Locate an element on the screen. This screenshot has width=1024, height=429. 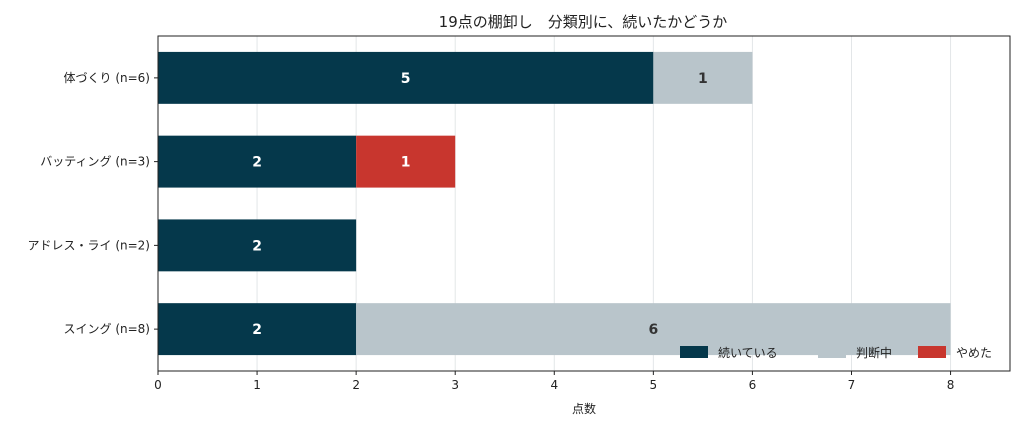
bar-value-label: 6 is located at coordinates (653, 330).